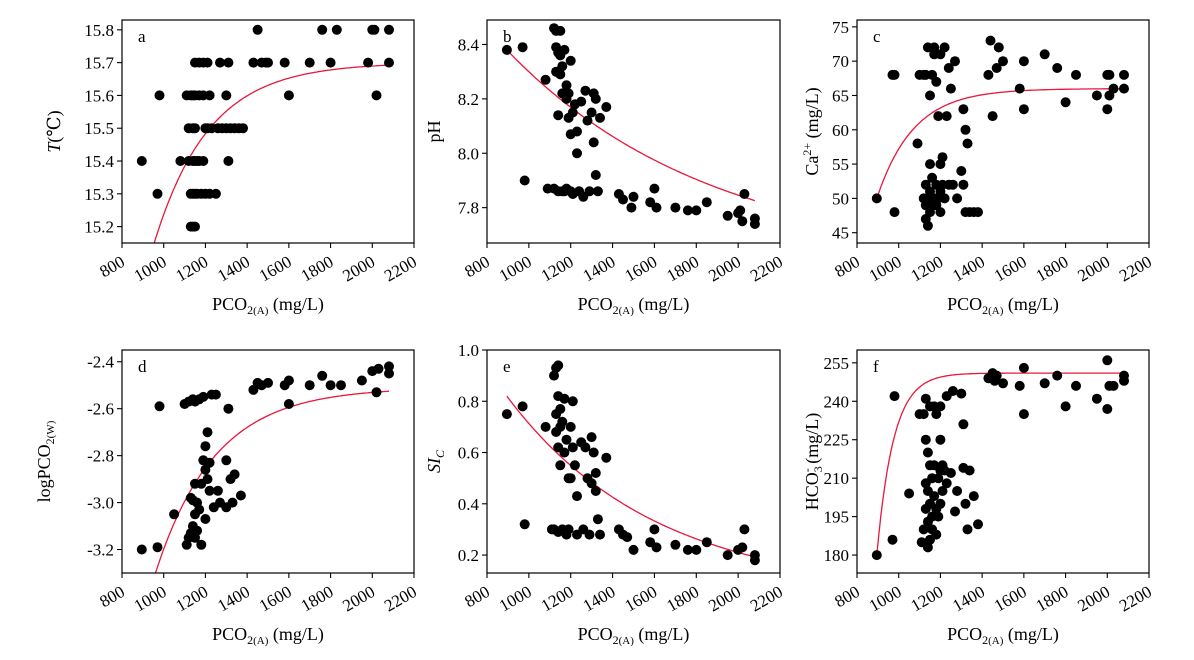 This screenshot has width=1194, height=660. What do you see at coordinates (358, 598) in the screenshot?
I see `x-tick-label: 2000` at bounding box center [358, 598].